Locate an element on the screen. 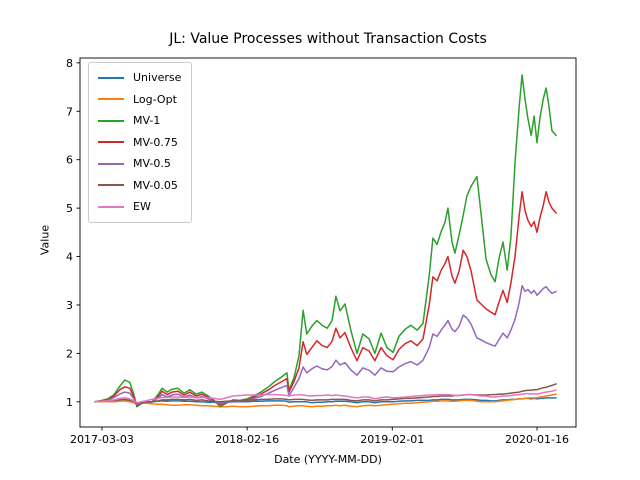 This screenshot has width=640, height=480. series-line-MV-0.05 is located at coordinates (325, 394).